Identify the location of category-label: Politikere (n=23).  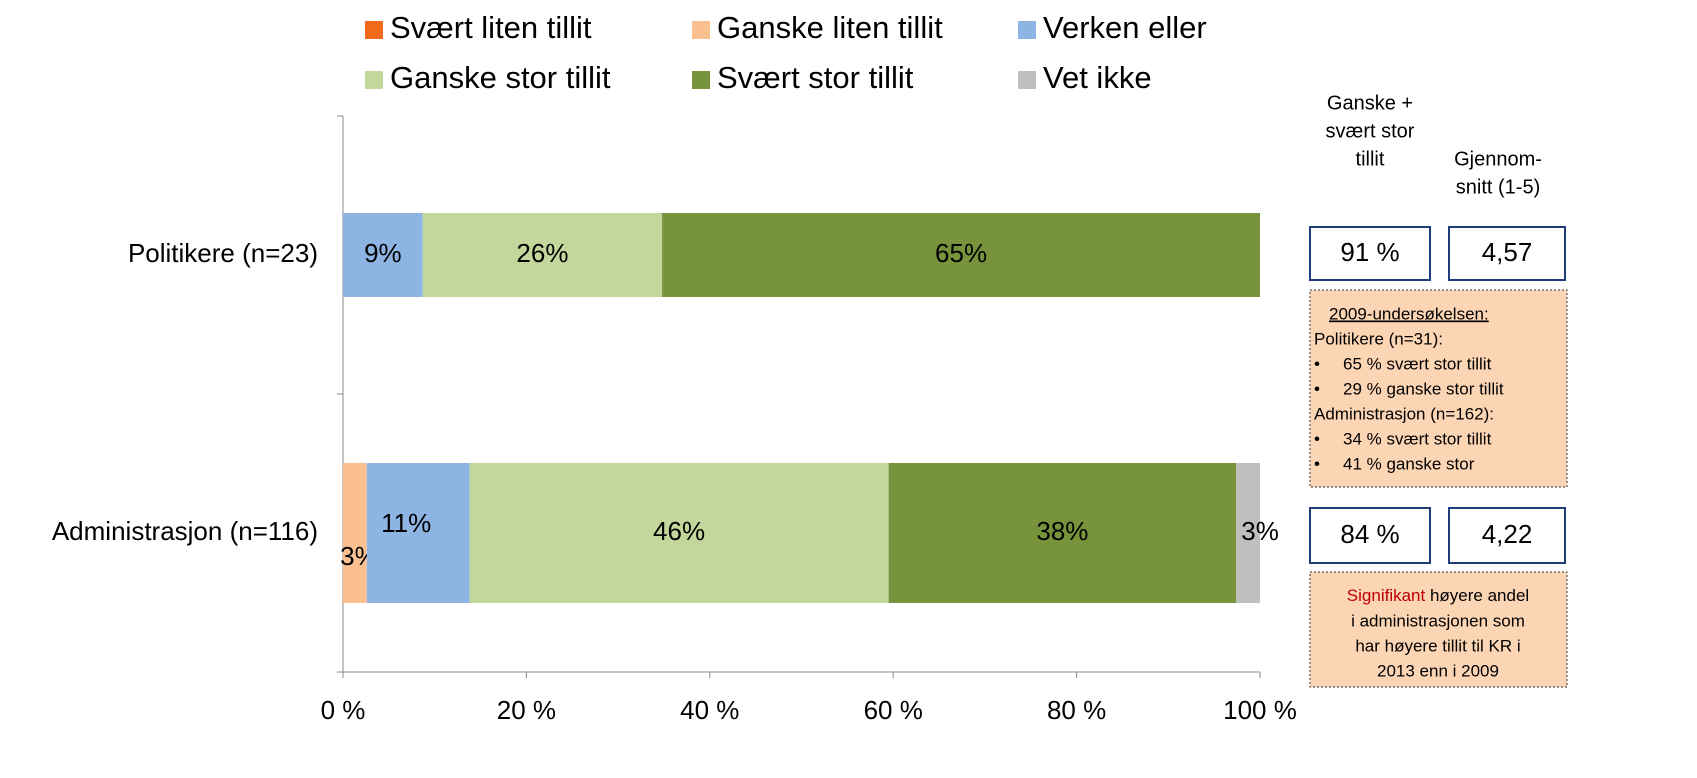
(223, 253).